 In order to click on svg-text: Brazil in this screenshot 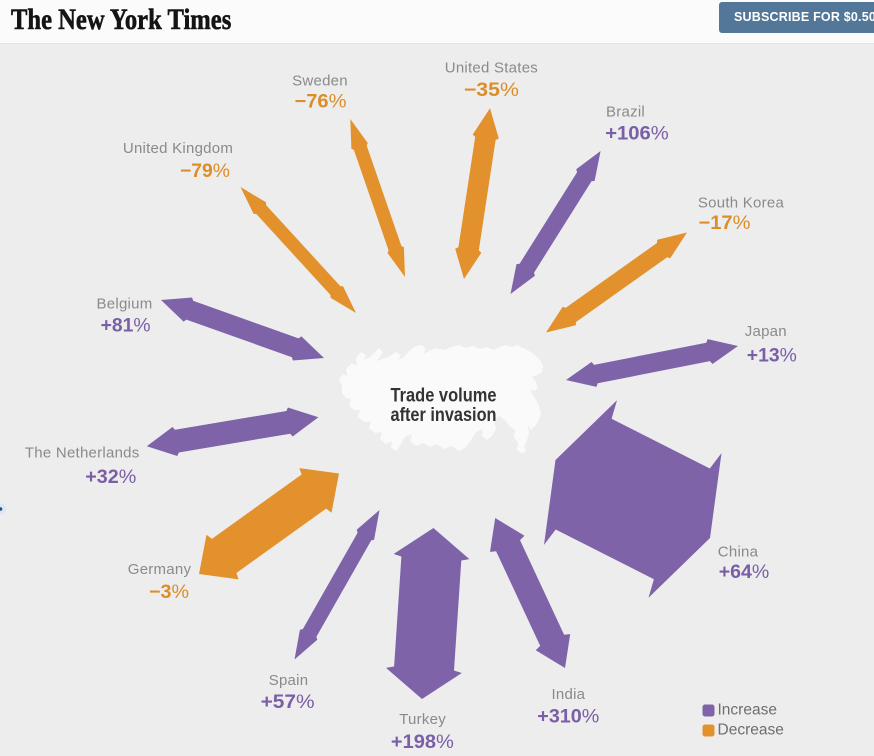, I will do `click(625, 112)`.